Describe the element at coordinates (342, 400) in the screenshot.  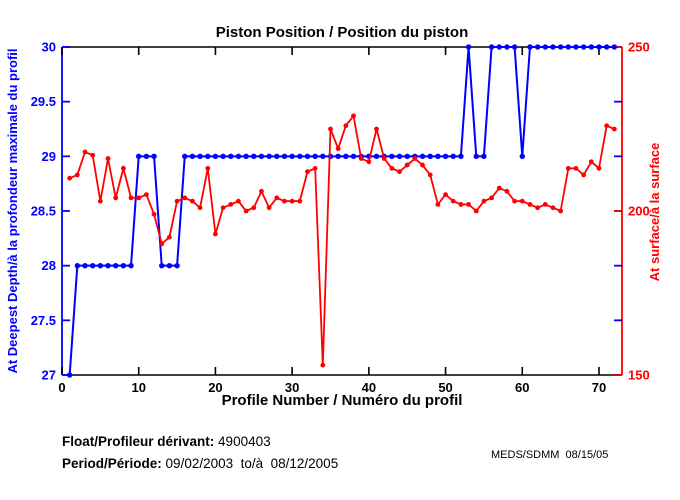
I see `x-axis-label: Profile Number / Numéro du profil` at that location.